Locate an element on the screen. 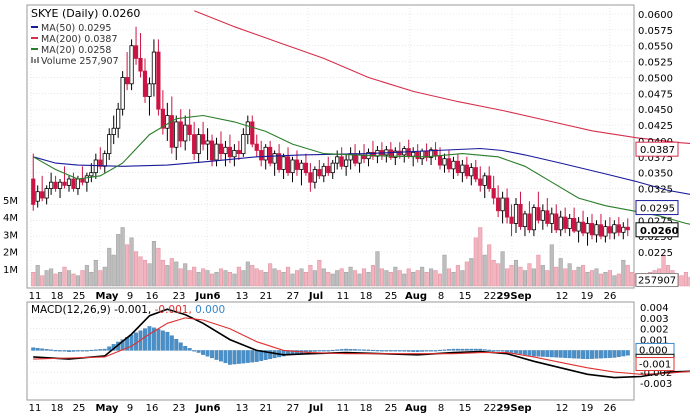 Image resolution: width=690 pixels, height=418 pixels. macd-tick-label: 0.003 is located at coordinates (654, 319).